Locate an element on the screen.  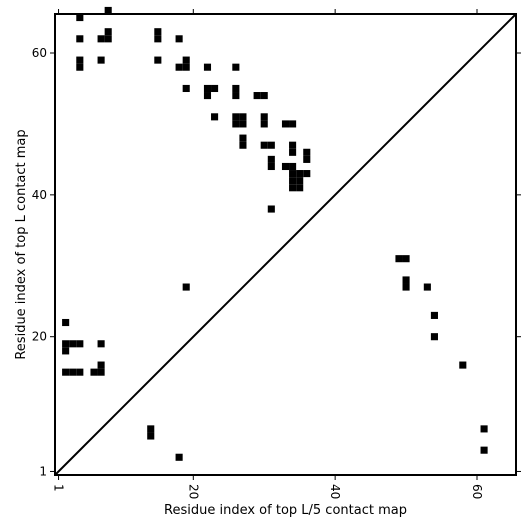
y-tick-label: 60 is located at coordinates (39, 53).